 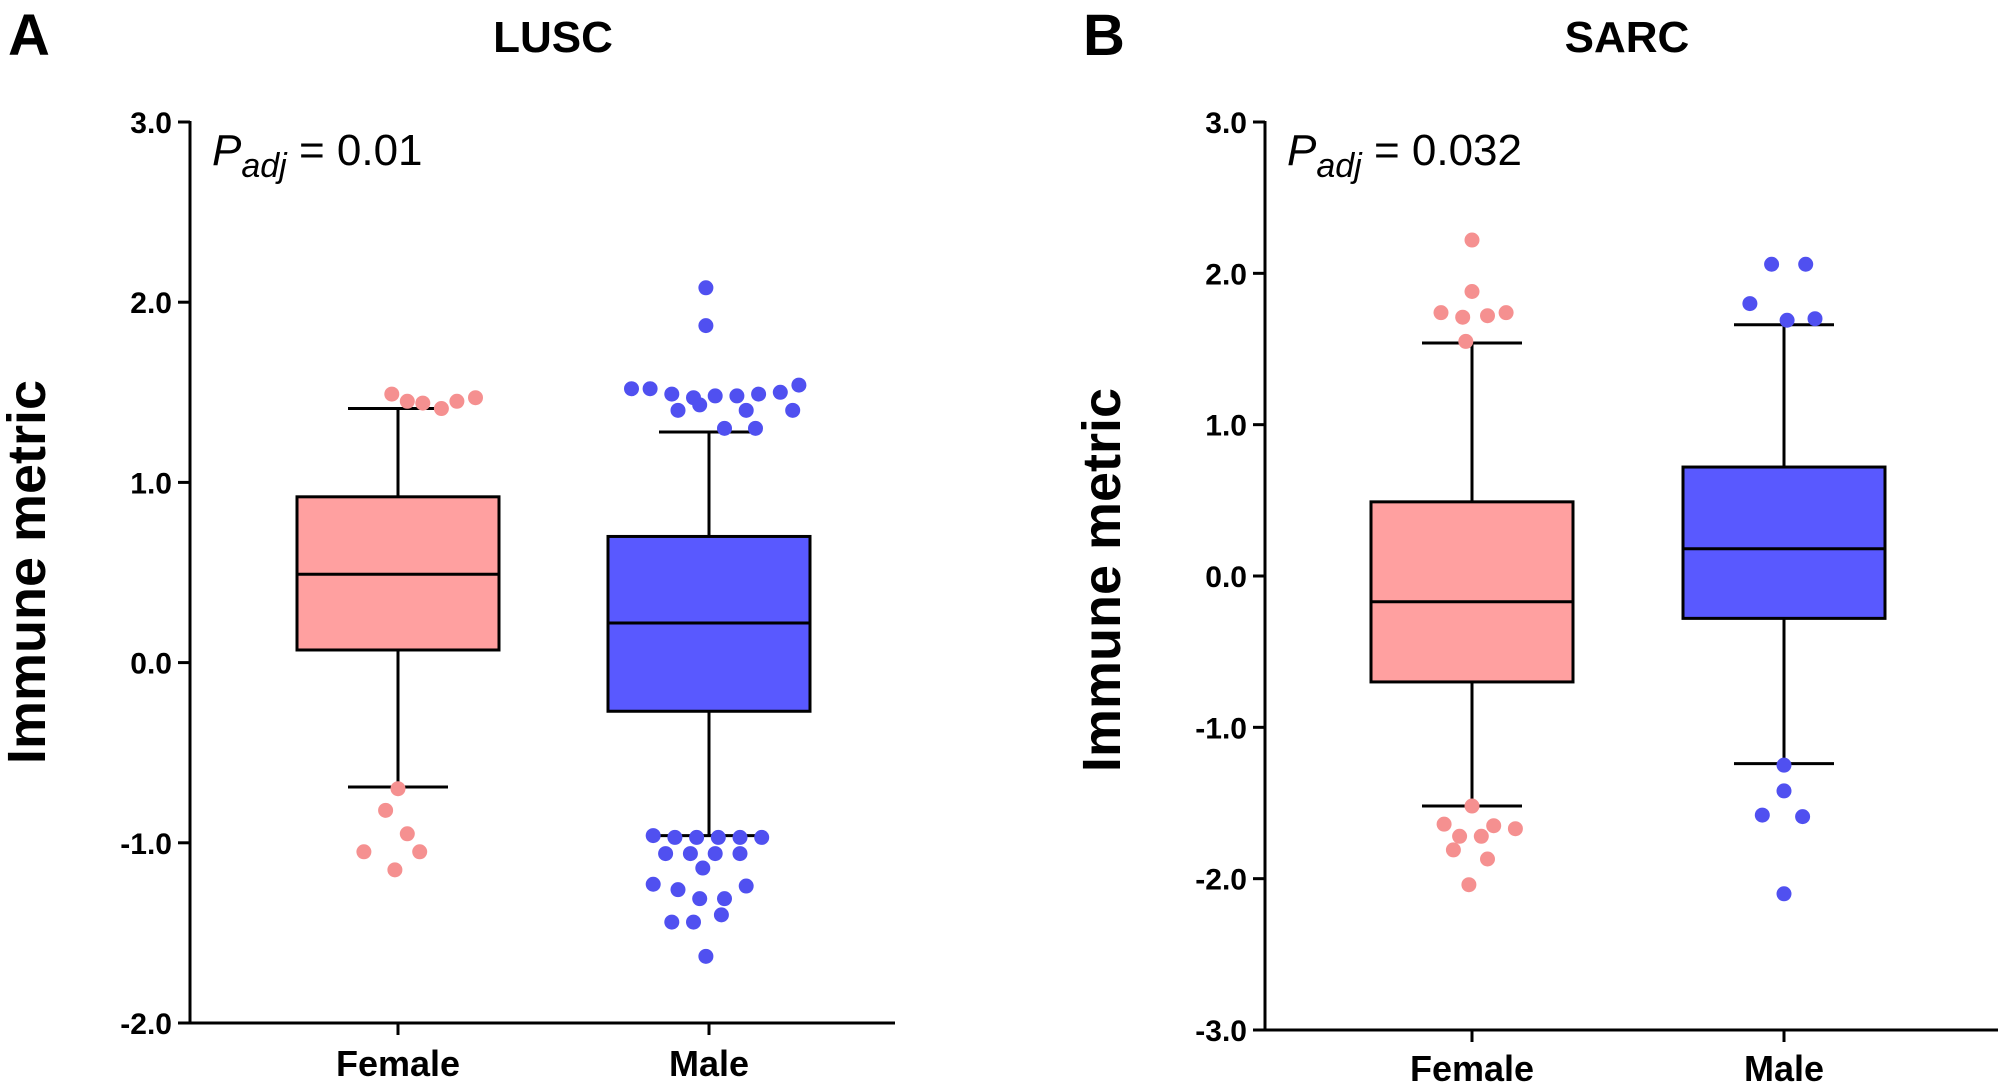 I want to click on panel-b-y-tick-label: 1.0, so click(x=1226, y=426).